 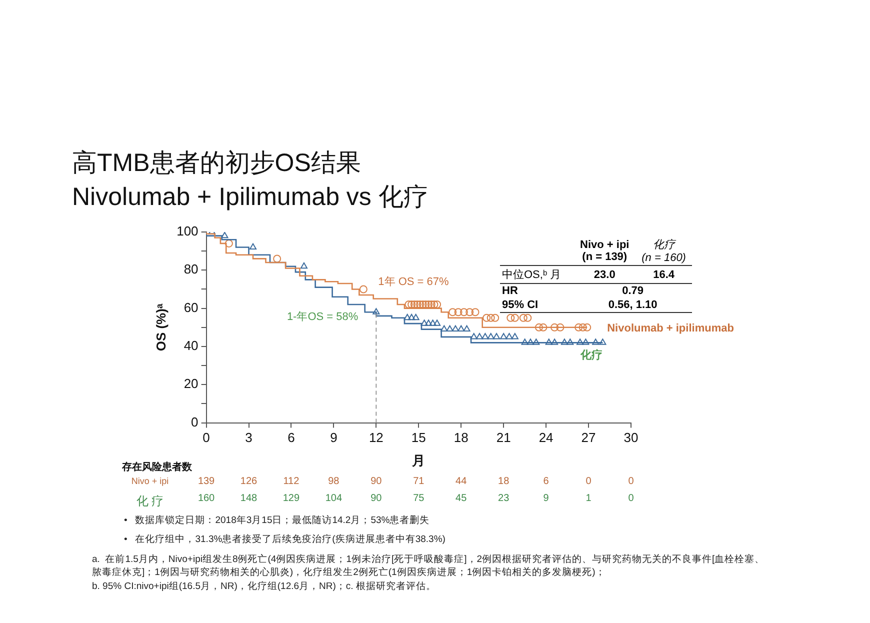 What do you see at coordinates (191, 346) in the screenshot?
I see `y-tick-label: 40` at bounding box center [191, 346].